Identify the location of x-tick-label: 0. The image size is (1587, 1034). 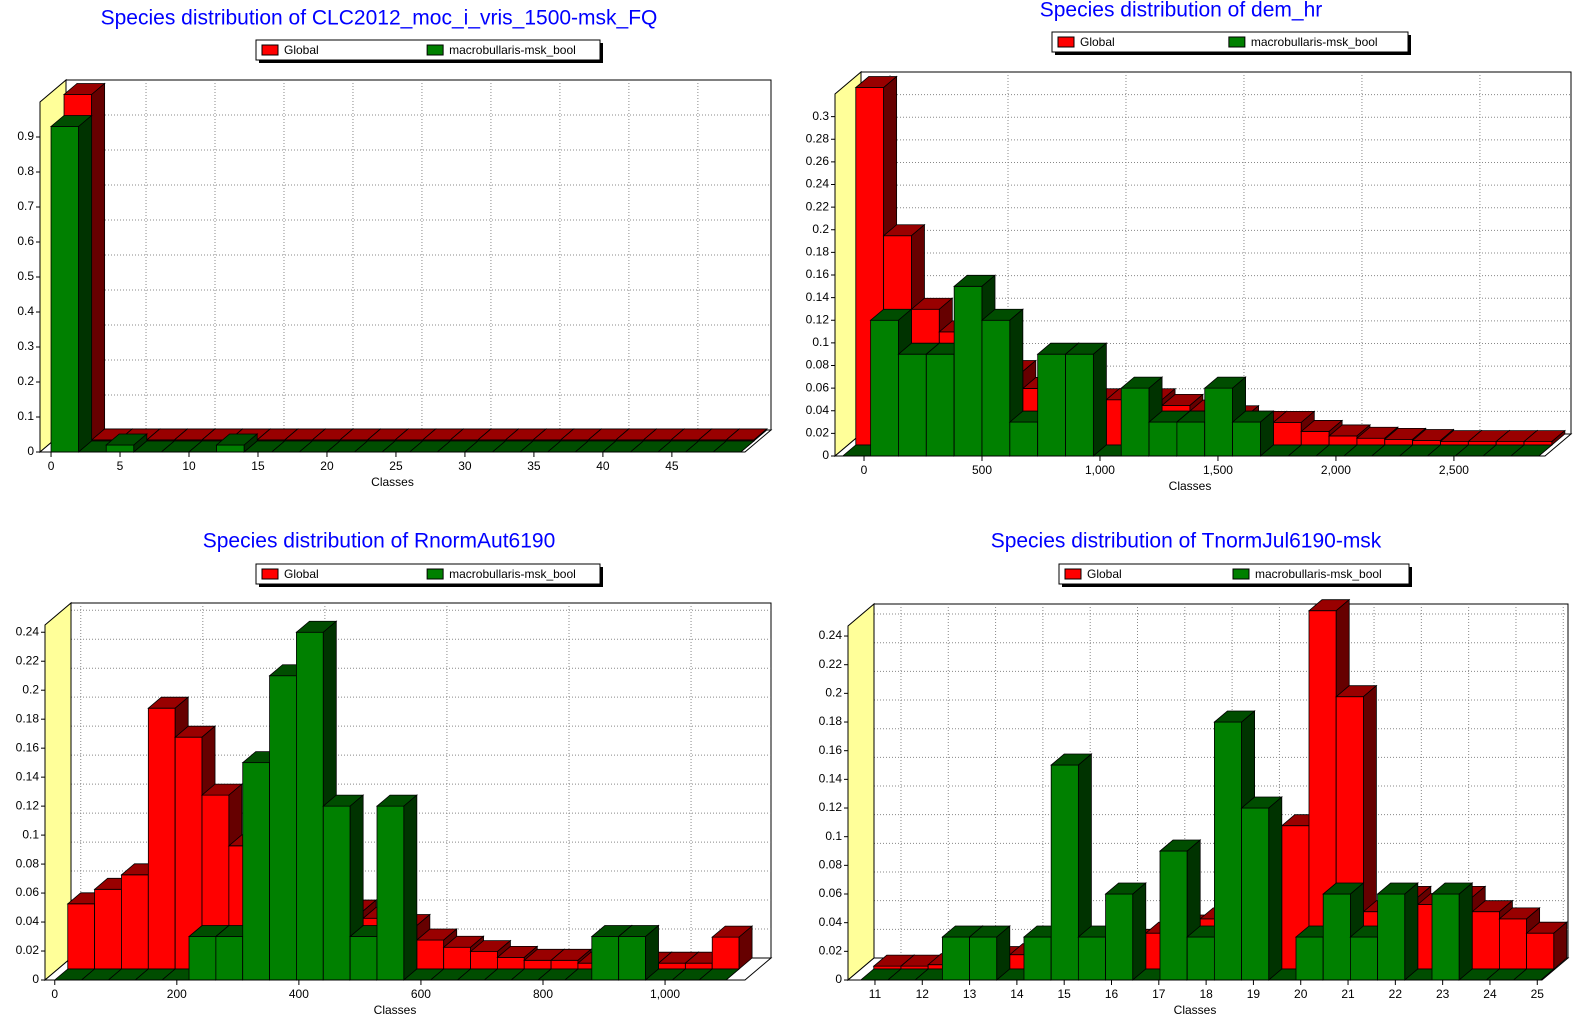
(864, 470).